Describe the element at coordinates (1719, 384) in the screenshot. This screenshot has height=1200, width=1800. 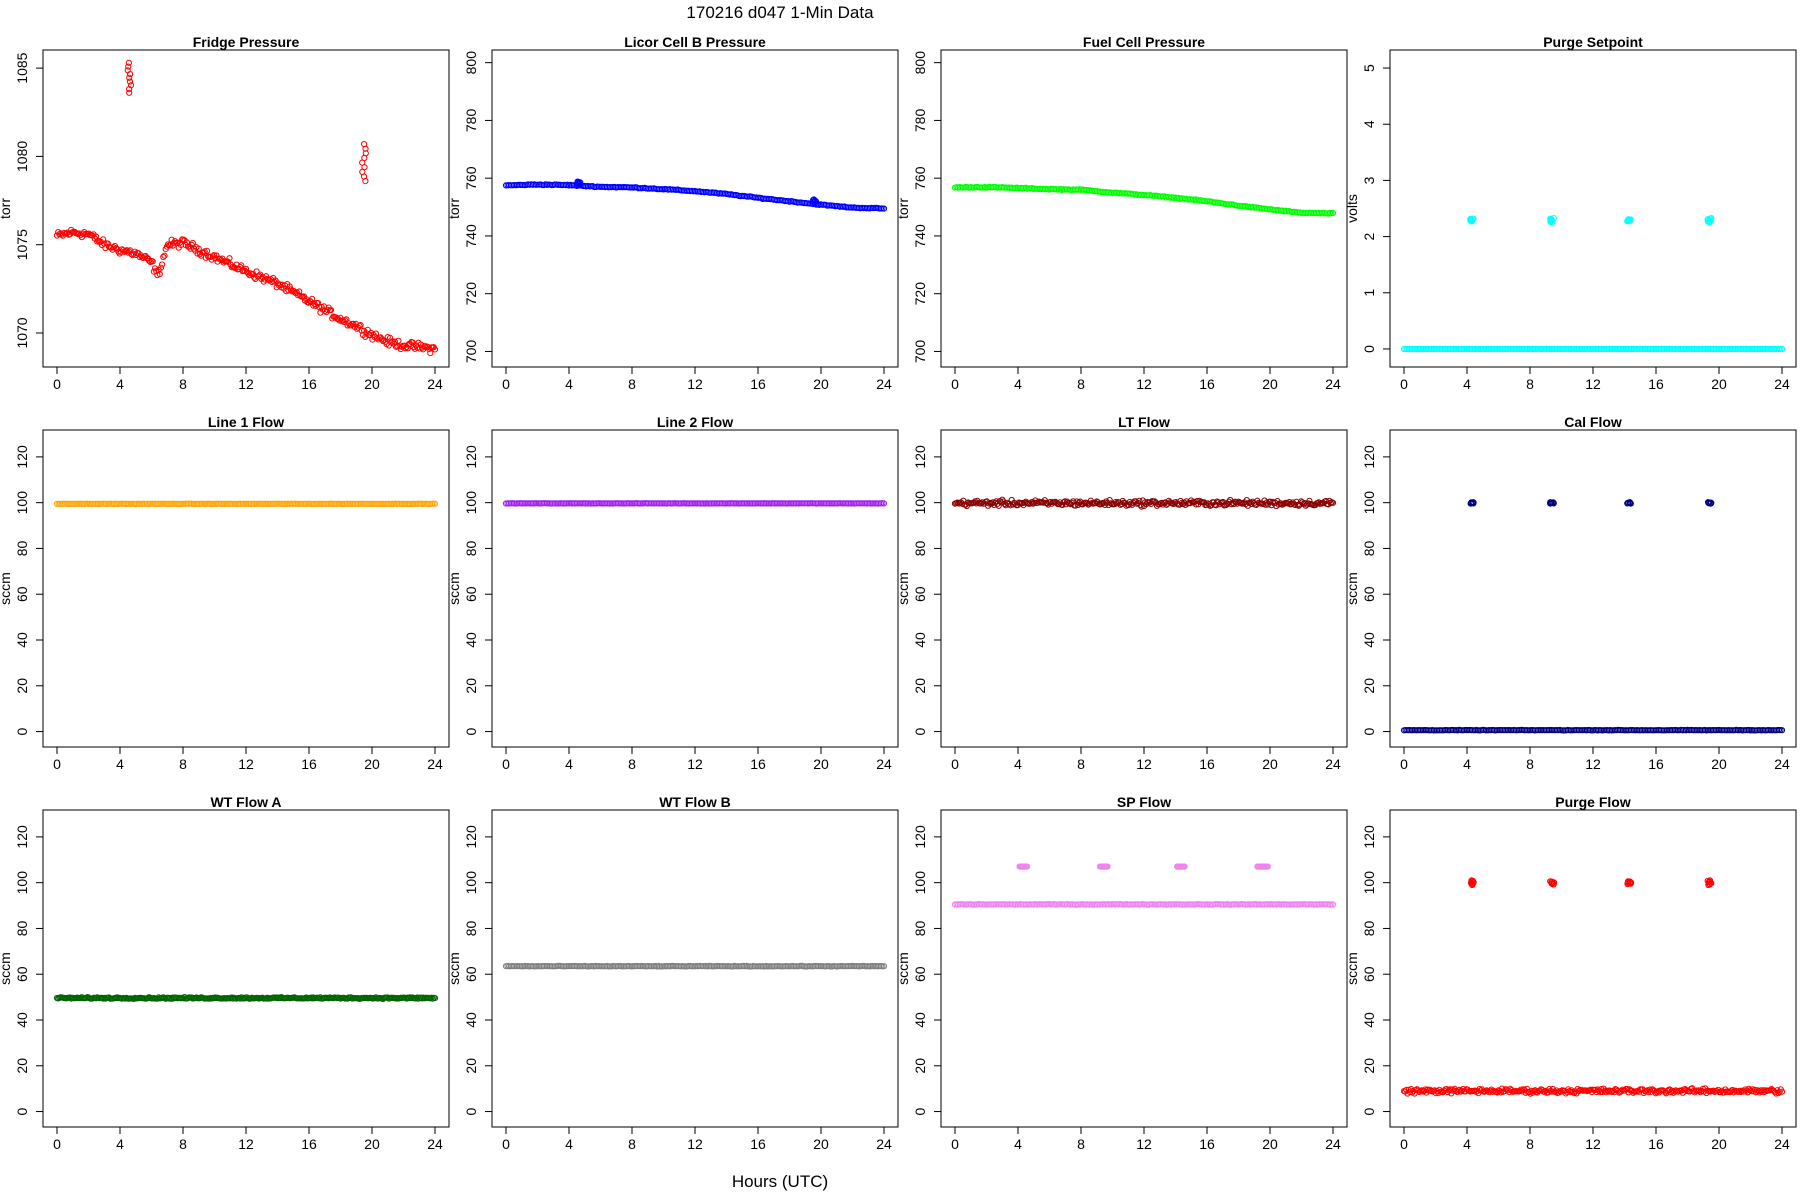
I see `x-tick-label: 20` at that location.